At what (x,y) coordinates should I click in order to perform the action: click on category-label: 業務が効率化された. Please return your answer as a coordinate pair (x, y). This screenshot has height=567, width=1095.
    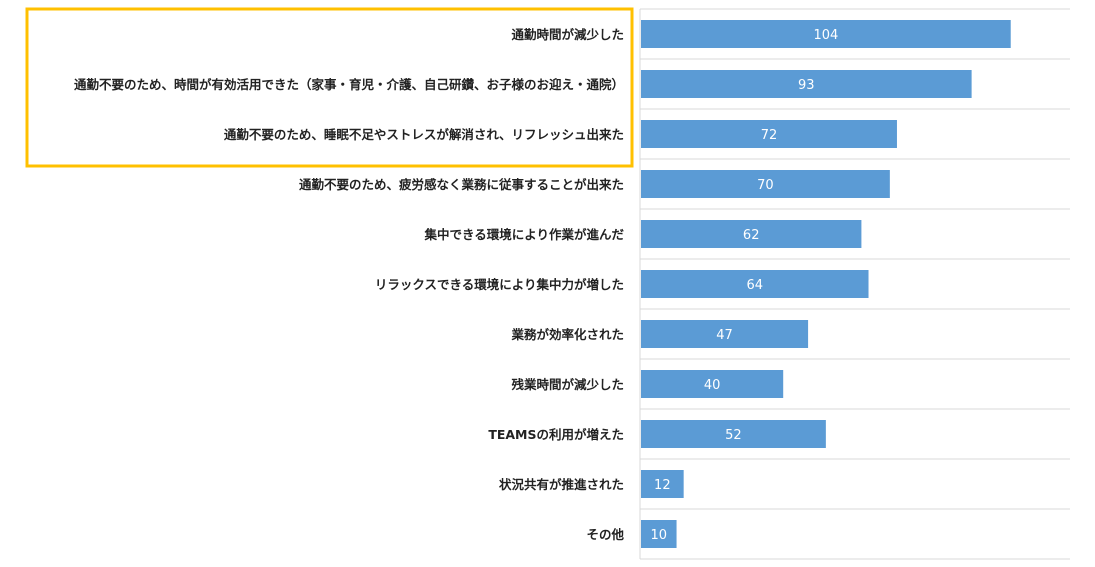
    Looking at the image, I should click on (567, 334).